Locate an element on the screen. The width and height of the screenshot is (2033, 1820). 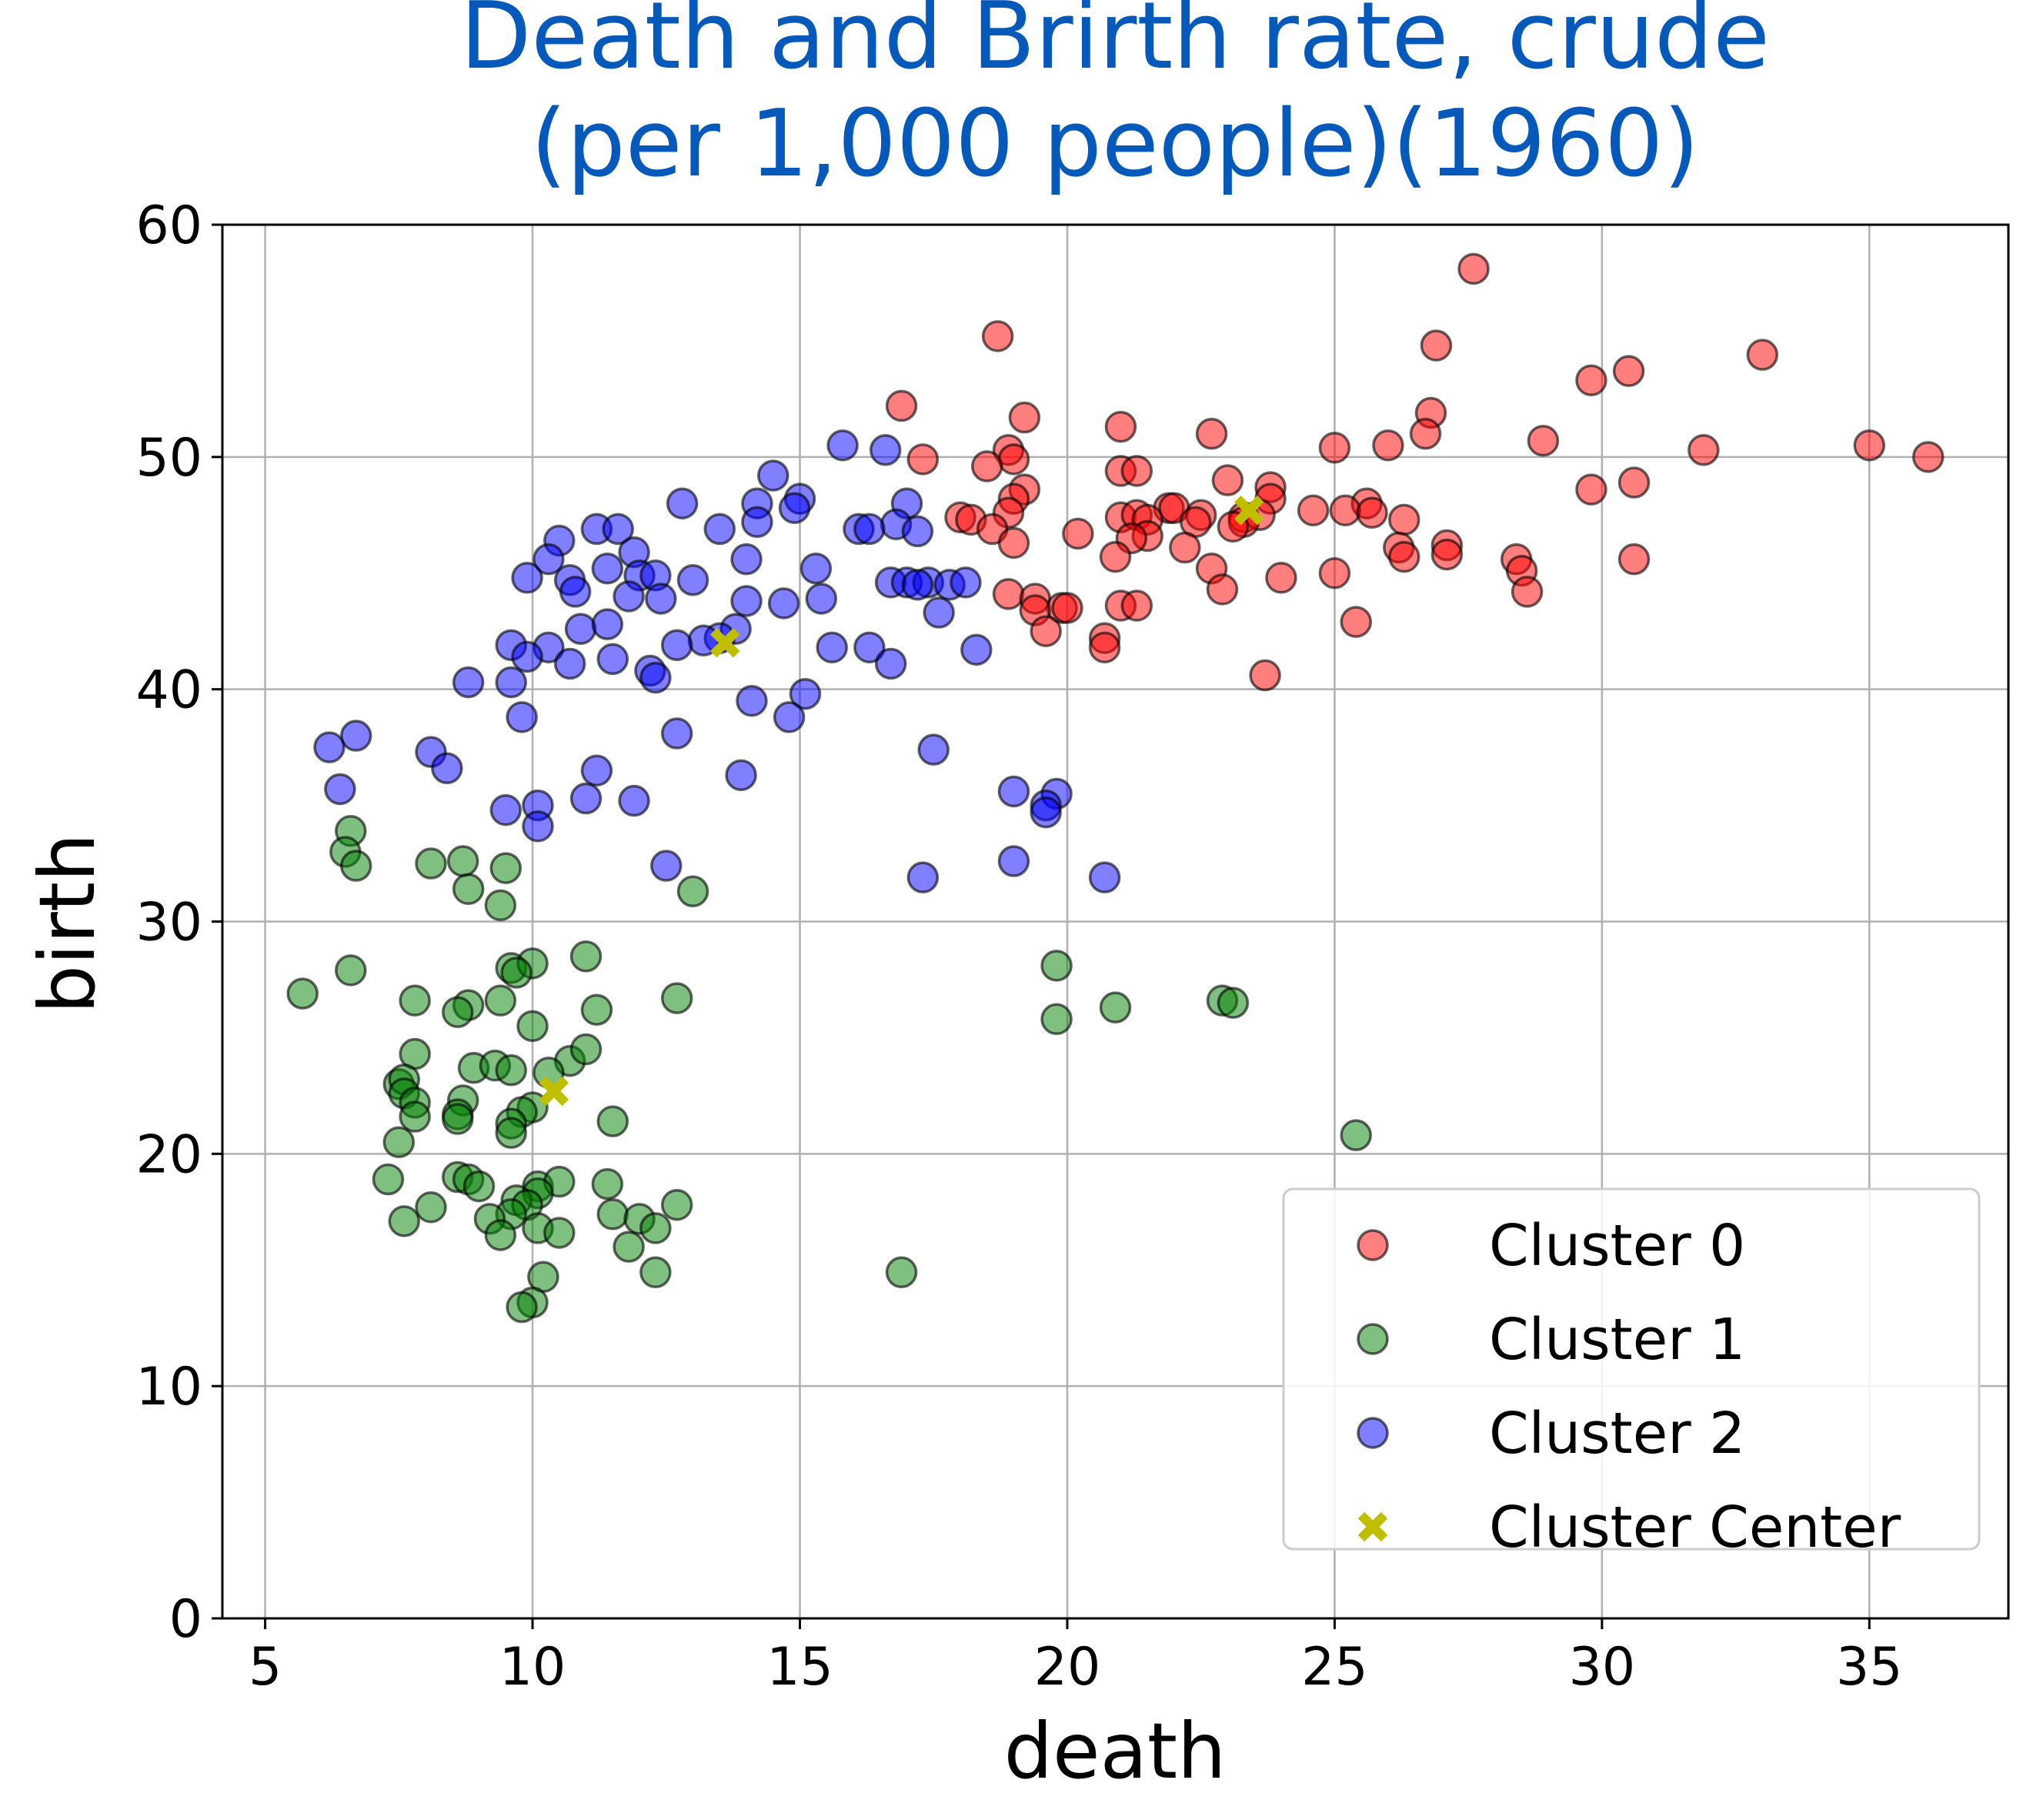
legend-cluster-1-marker is located at coordinates (1373, 1339).